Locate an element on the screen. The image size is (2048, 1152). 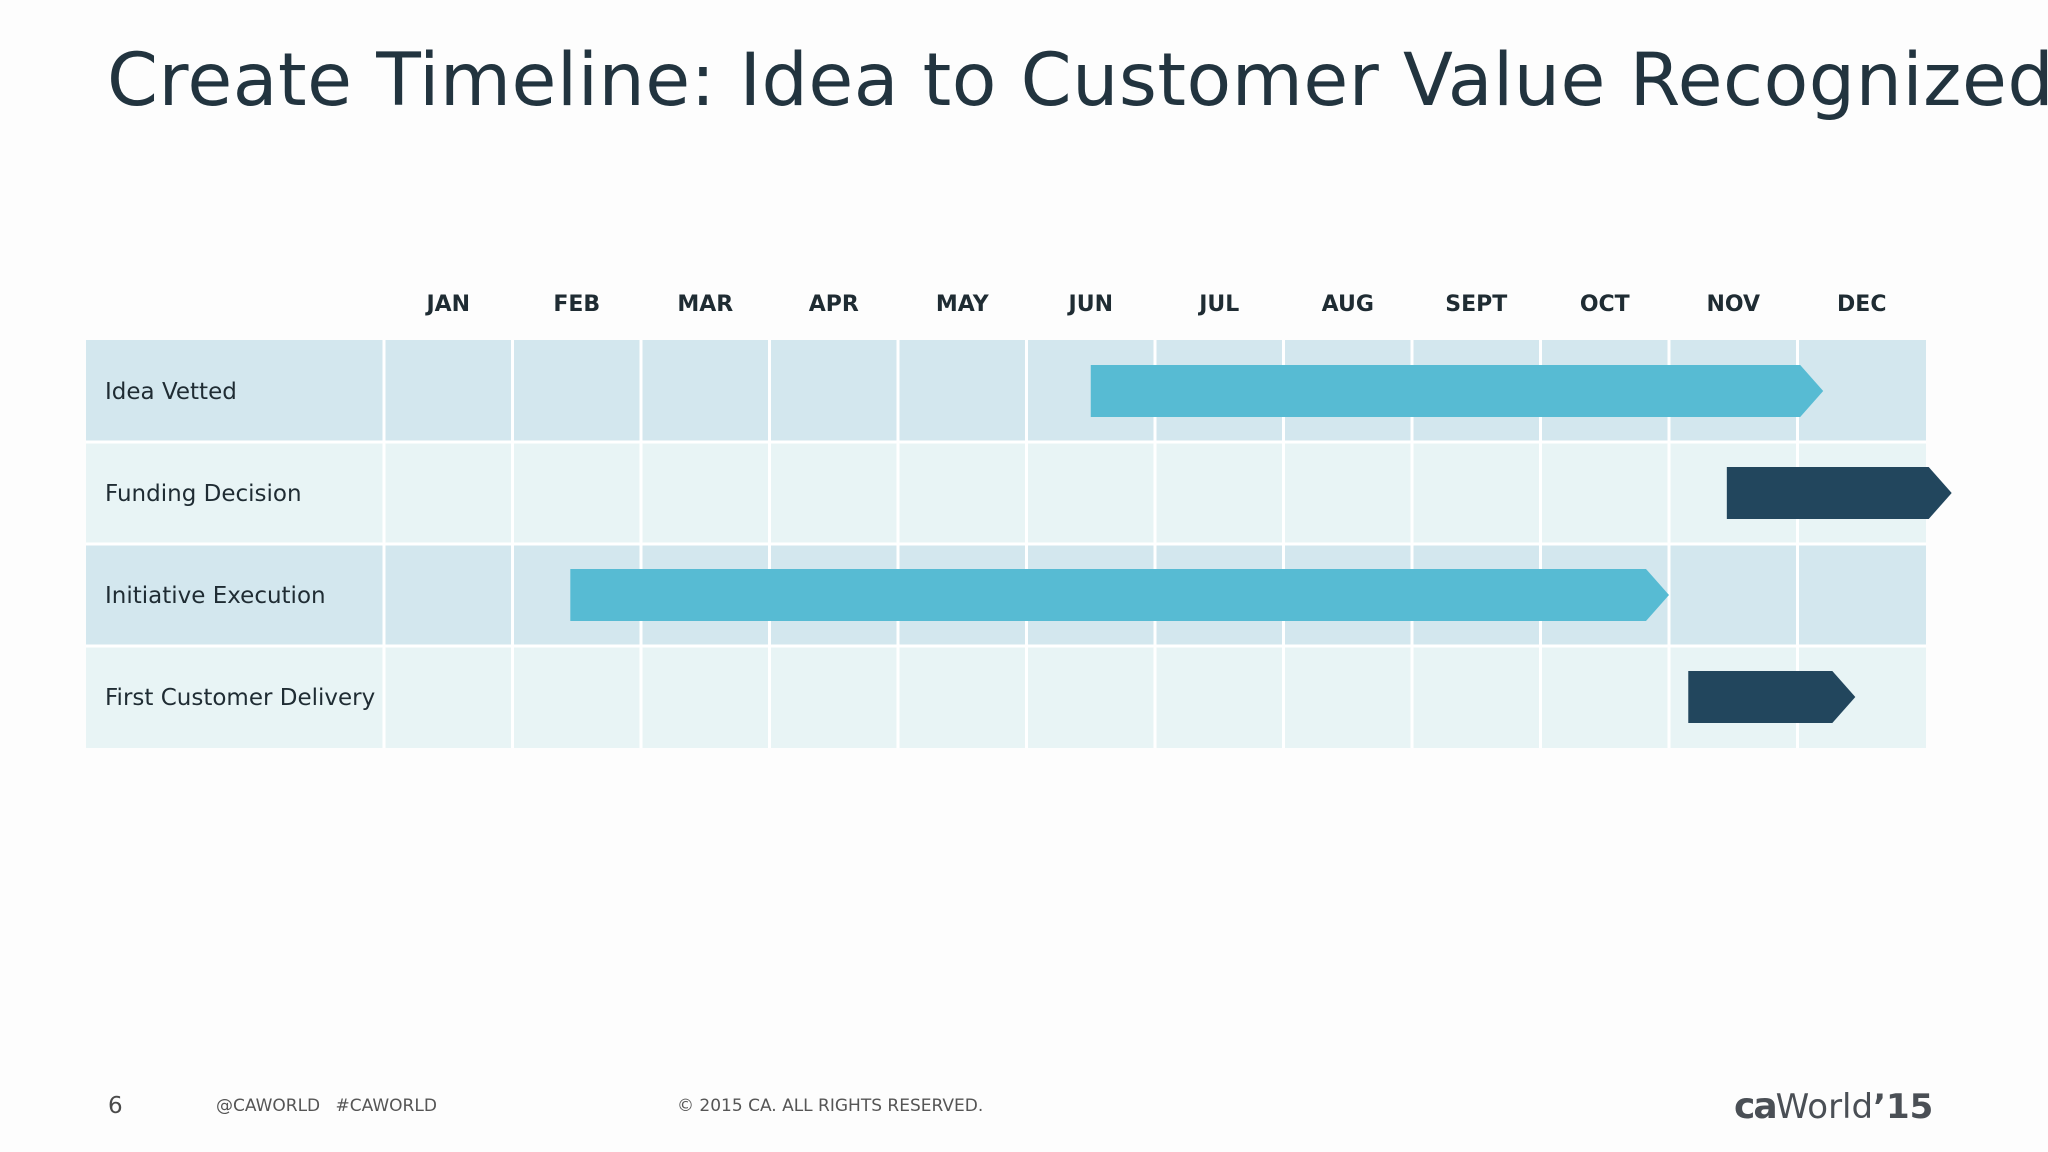
month-label: AUG is located at coordinates (1348, 304).